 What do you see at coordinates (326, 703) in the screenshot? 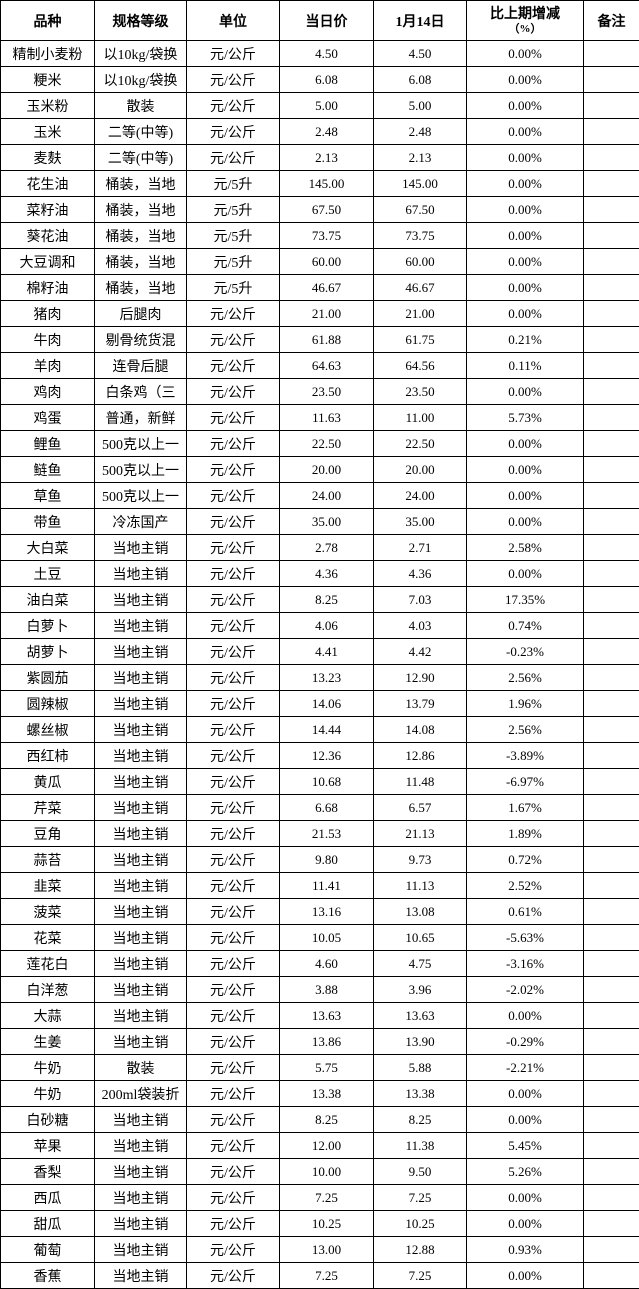
I see `price-today: 14.06` at bounding box center [326, 703].